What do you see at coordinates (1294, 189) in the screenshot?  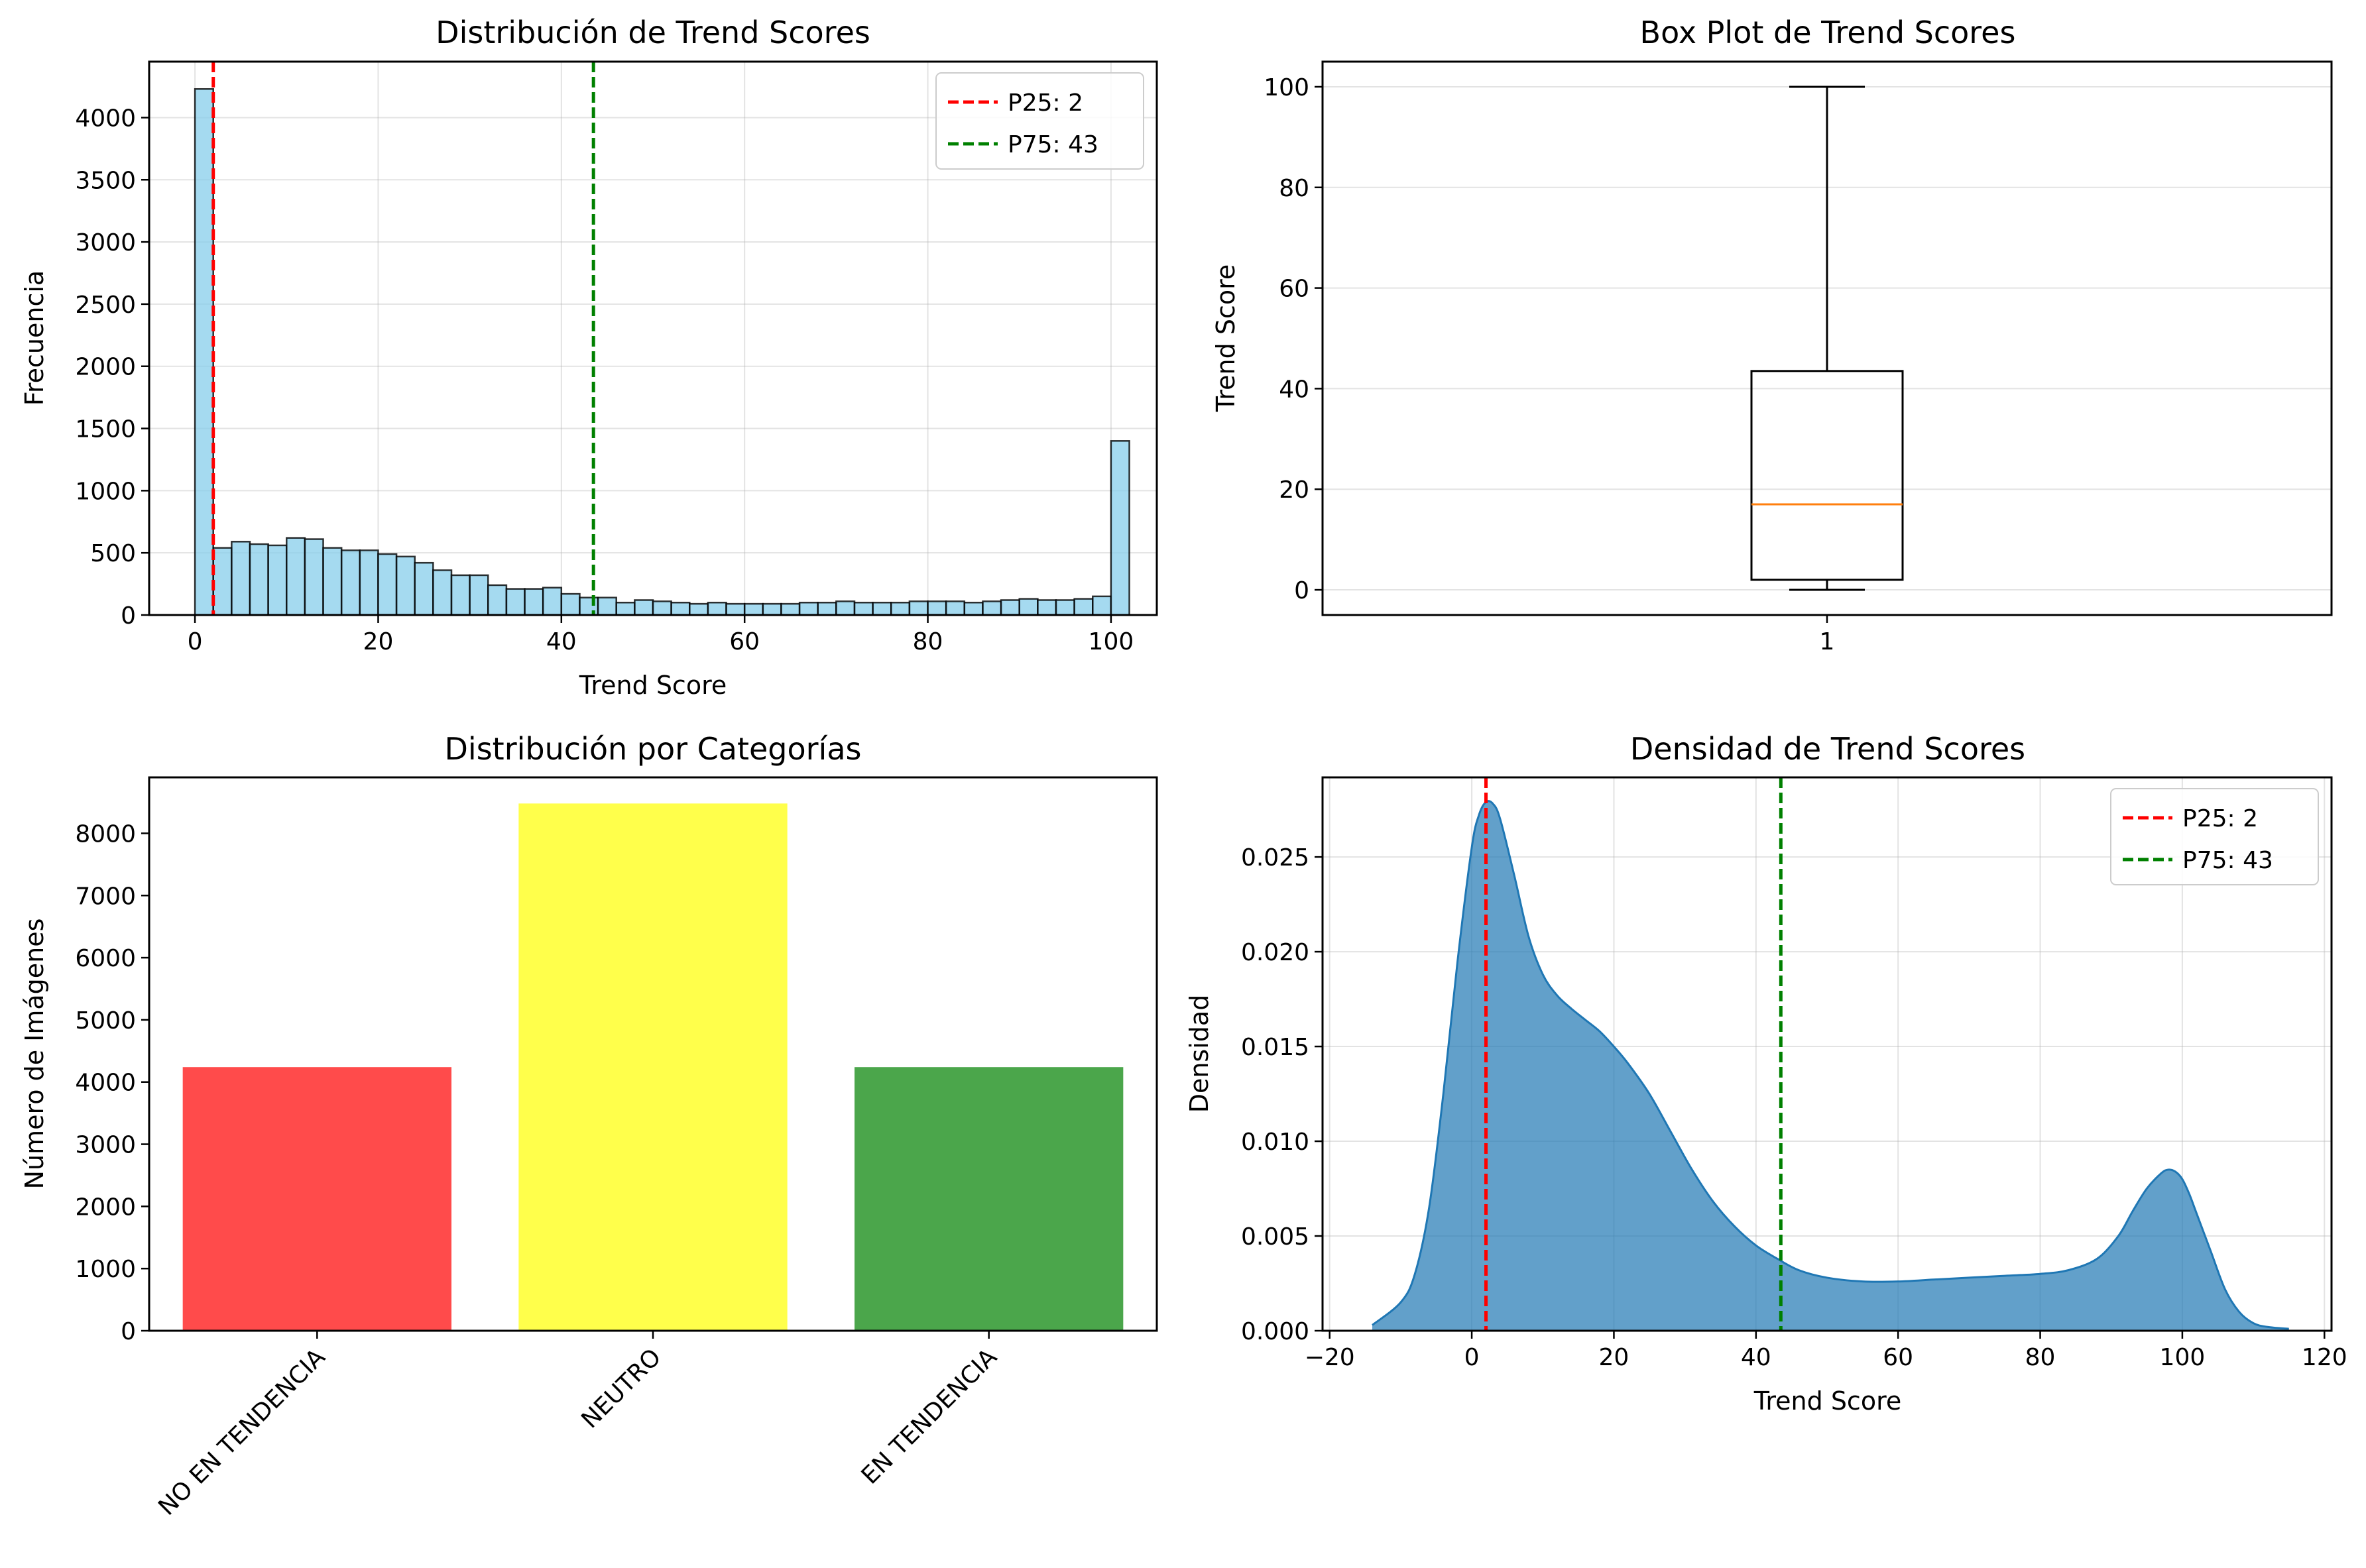 I see `y-tick-label: 80` at bounding box center [1294, 189].